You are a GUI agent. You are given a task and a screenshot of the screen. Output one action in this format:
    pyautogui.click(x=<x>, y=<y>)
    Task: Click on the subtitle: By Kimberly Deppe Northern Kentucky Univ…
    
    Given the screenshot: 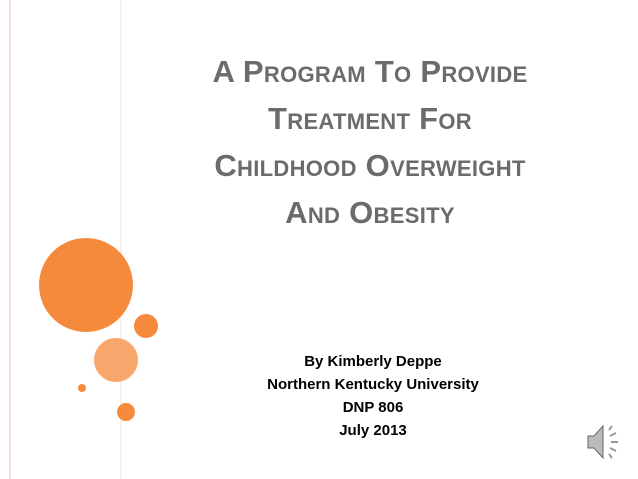 What is the action you would take?
    pyautogui.click(x=373, y=396)
    